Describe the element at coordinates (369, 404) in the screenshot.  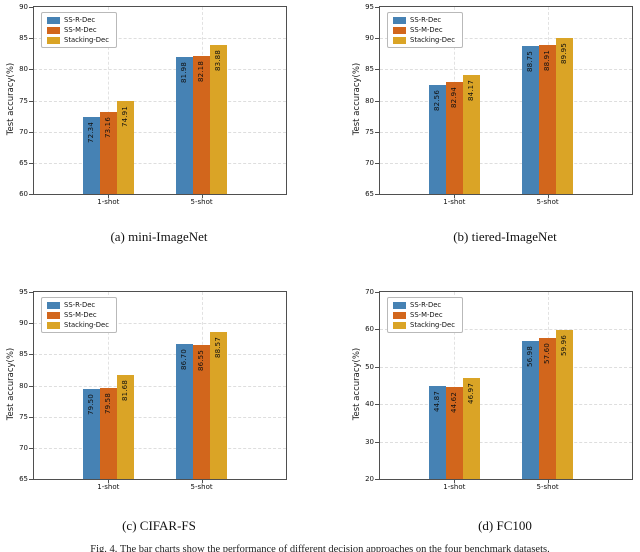
I see `y-tick-label: 40` at that location.